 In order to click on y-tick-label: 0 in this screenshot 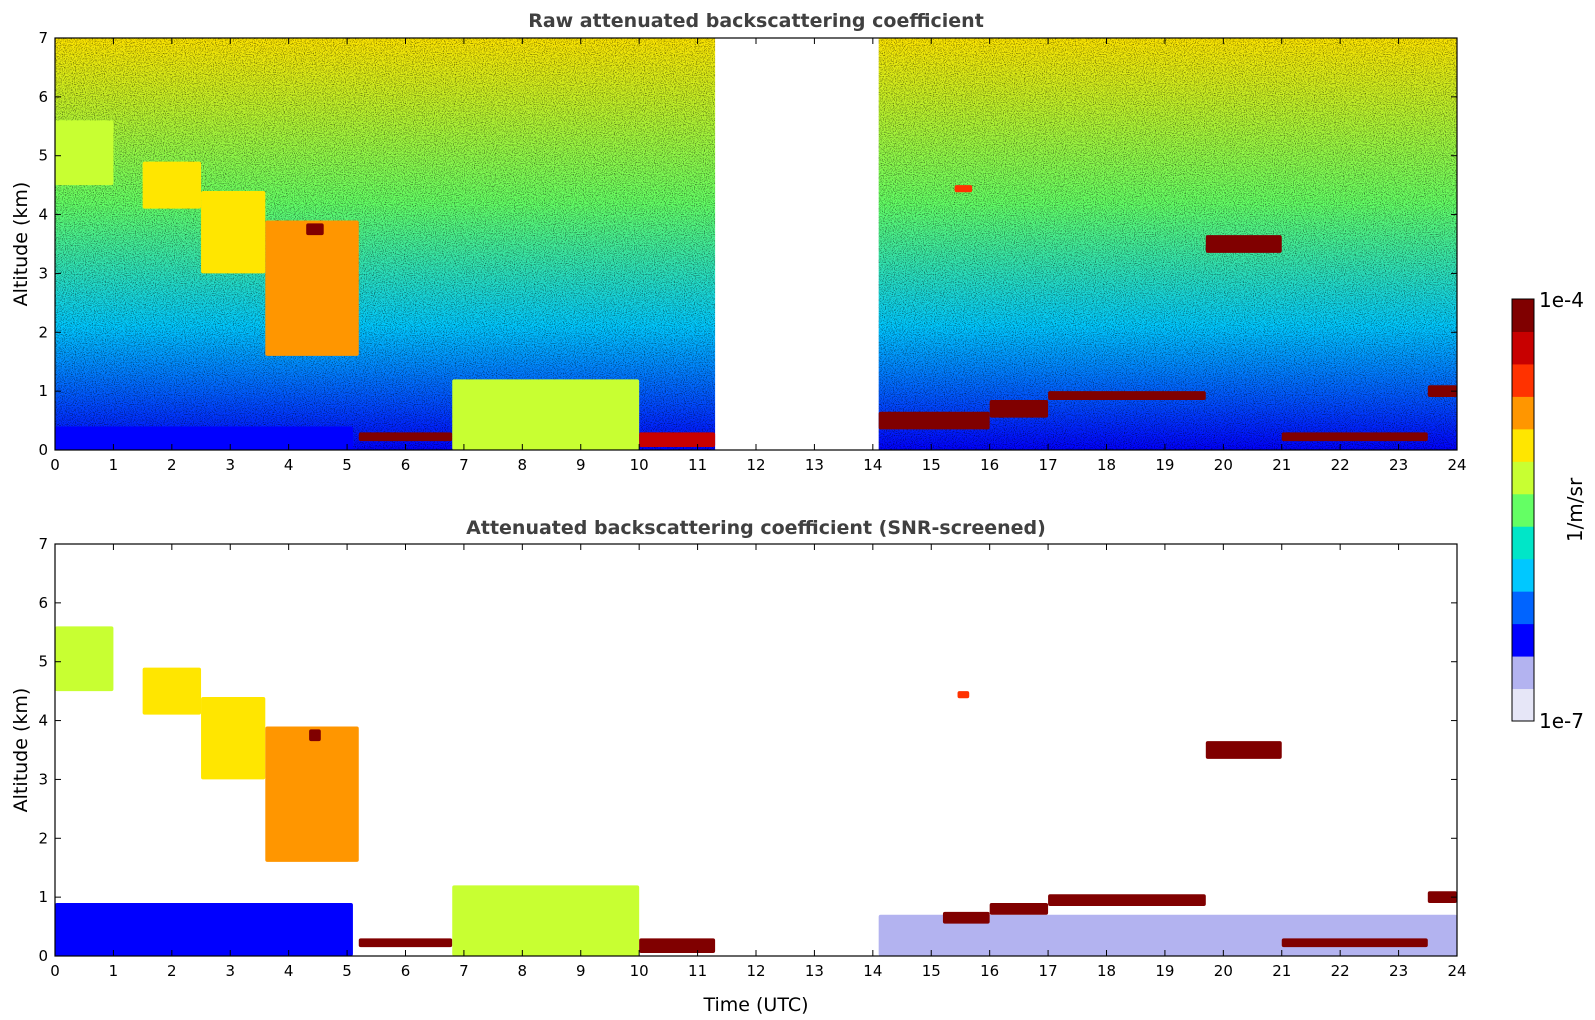, I will do `click(43, 956)`.